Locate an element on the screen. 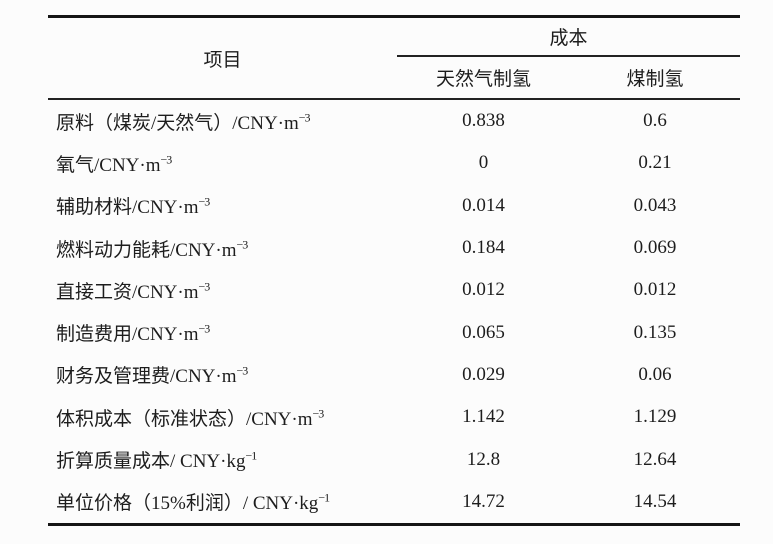  value-natural-gas: 0.029 is located at coordinates (483, 374).